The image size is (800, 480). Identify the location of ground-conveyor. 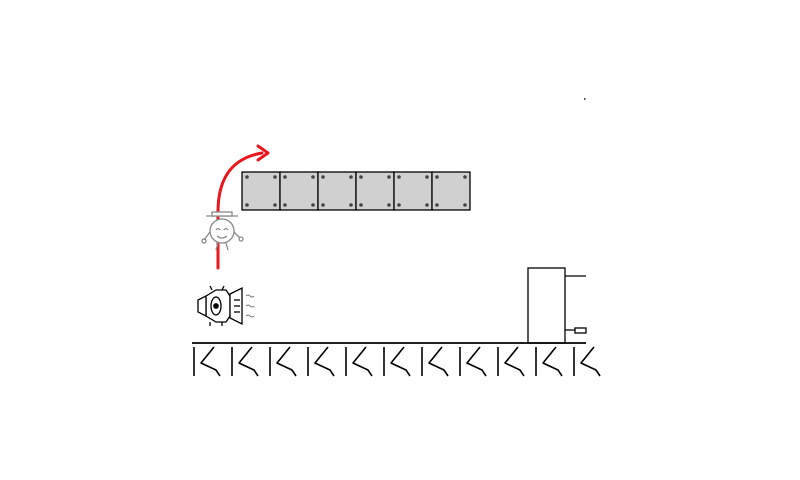
(396, 359).